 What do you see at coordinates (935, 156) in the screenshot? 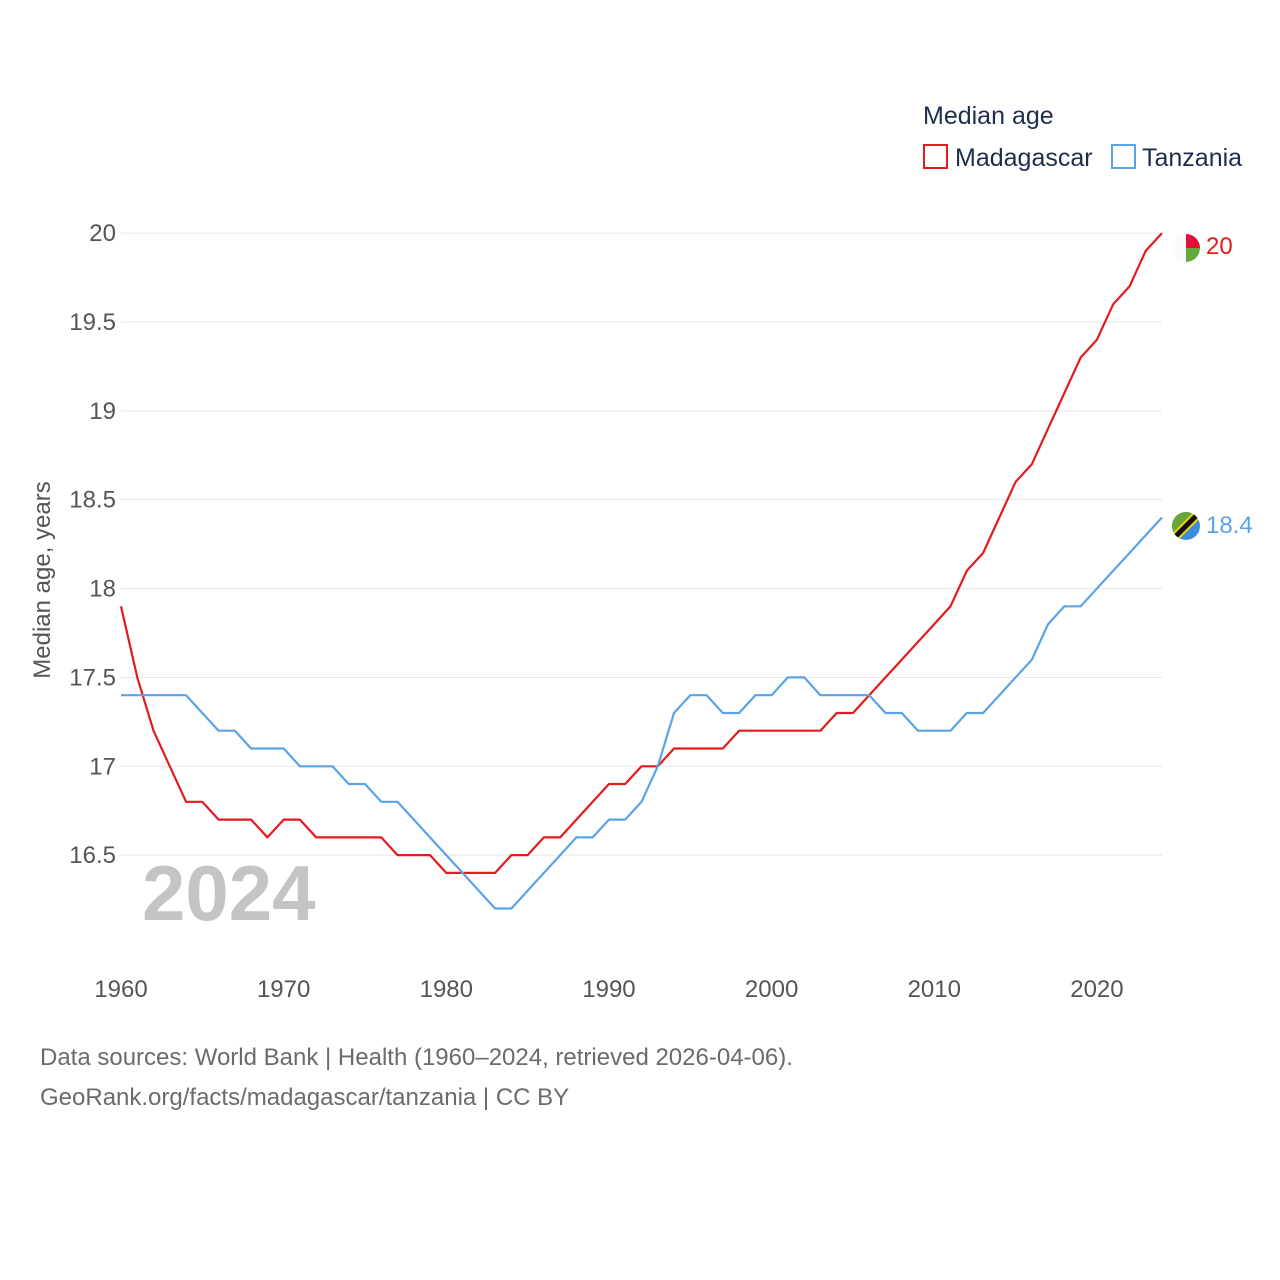
I see `legend-swatch-madagascar` at bounding box center [935, 156].